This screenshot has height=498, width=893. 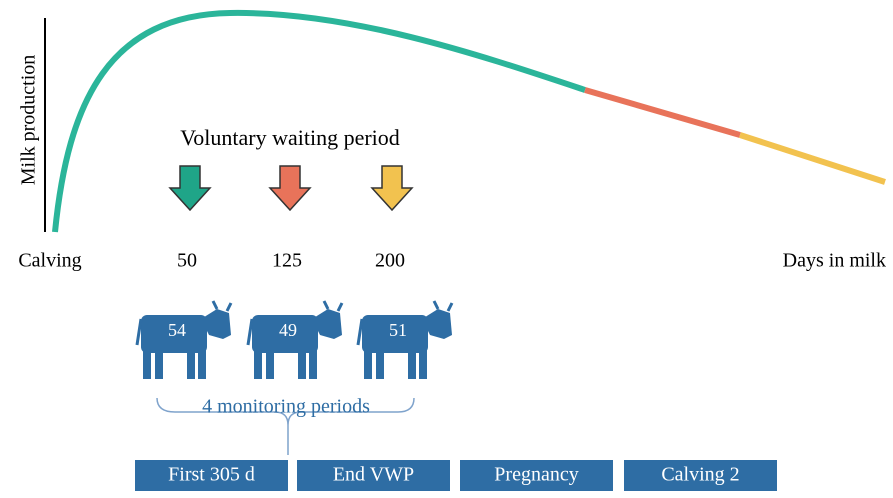 What do you see at coordinates (287, 261) in the screenshot?
I see `x-label: 125` at bounding box center [287, 261].